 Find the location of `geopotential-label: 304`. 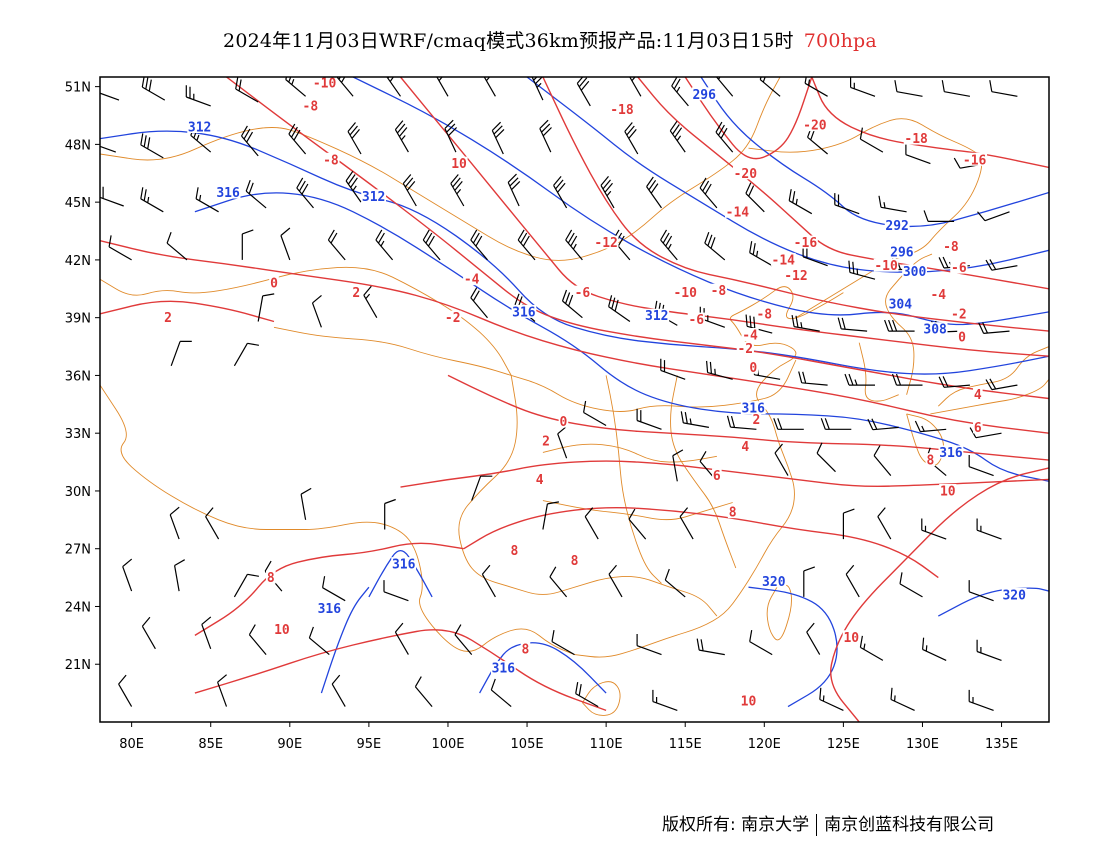

geopotential-label: 304 is located at coordinates (901, 305).